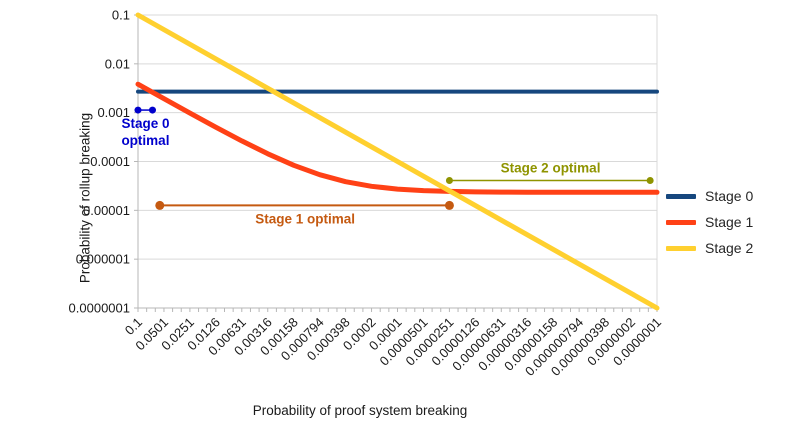 This screenshot has height=443, width=787. What do you see at coordinates (117, 63) in the screenshot?
I see `y-tick-label: 0.01` at bounding box center [117, 63].